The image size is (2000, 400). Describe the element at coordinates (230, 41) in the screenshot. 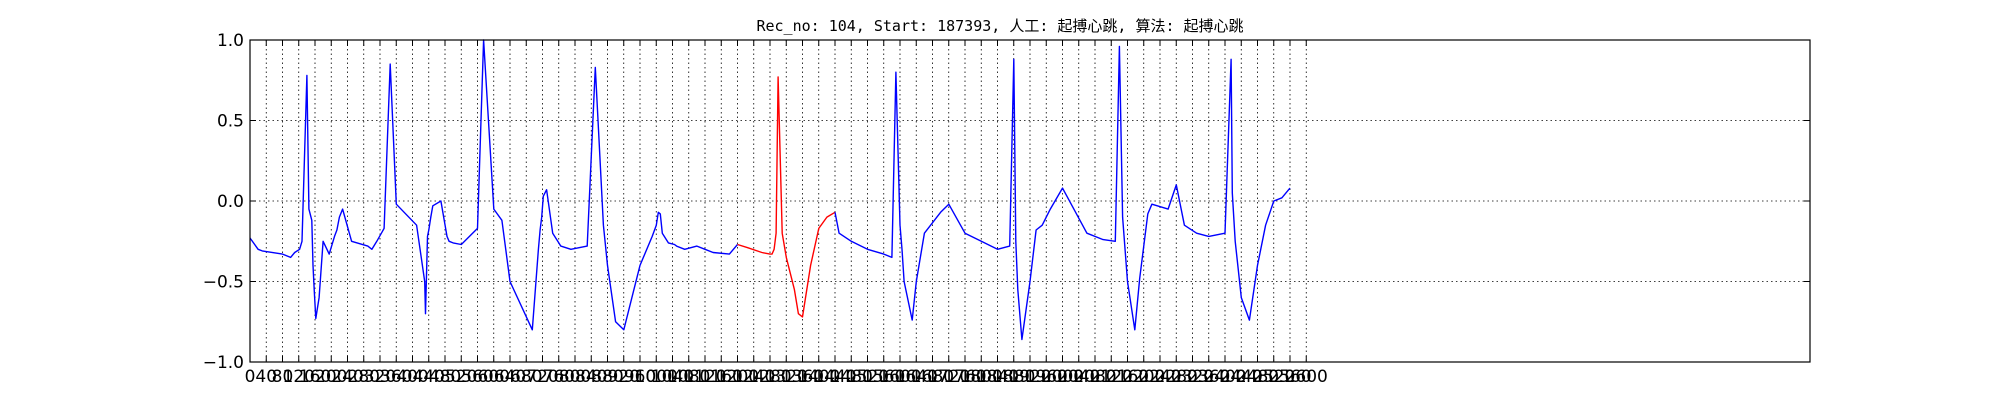

I see `y-tick-label: 1.0` at that location.